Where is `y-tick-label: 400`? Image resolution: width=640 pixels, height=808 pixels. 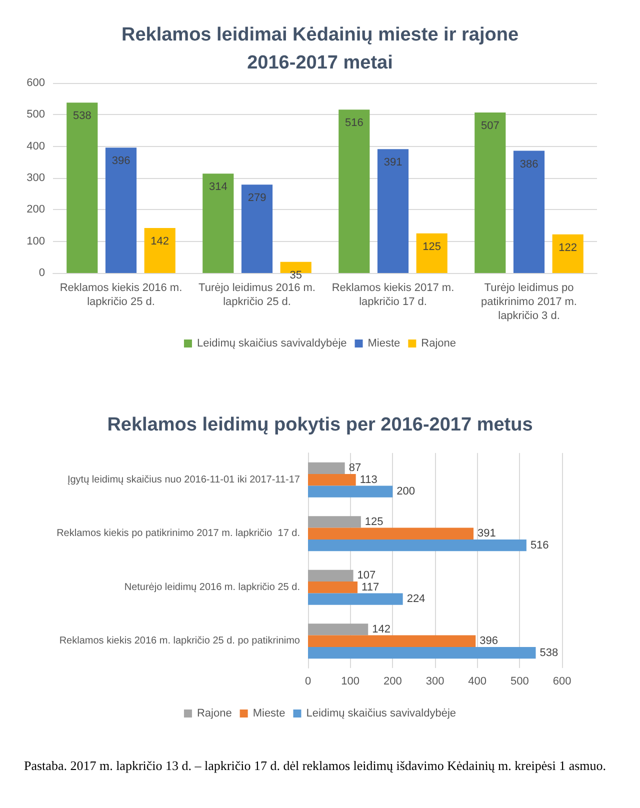 y-tick-label: 400 is located at coordinates (35, 146).